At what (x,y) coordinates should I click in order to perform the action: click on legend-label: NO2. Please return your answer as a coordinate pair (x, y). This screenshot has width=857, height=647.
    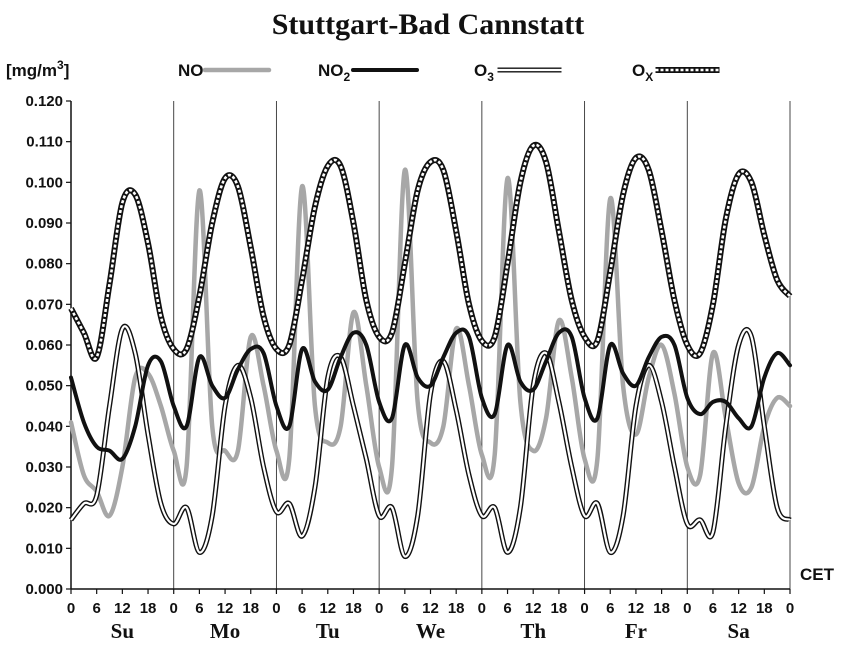
    Looking at the image, I should click on (334, 72).